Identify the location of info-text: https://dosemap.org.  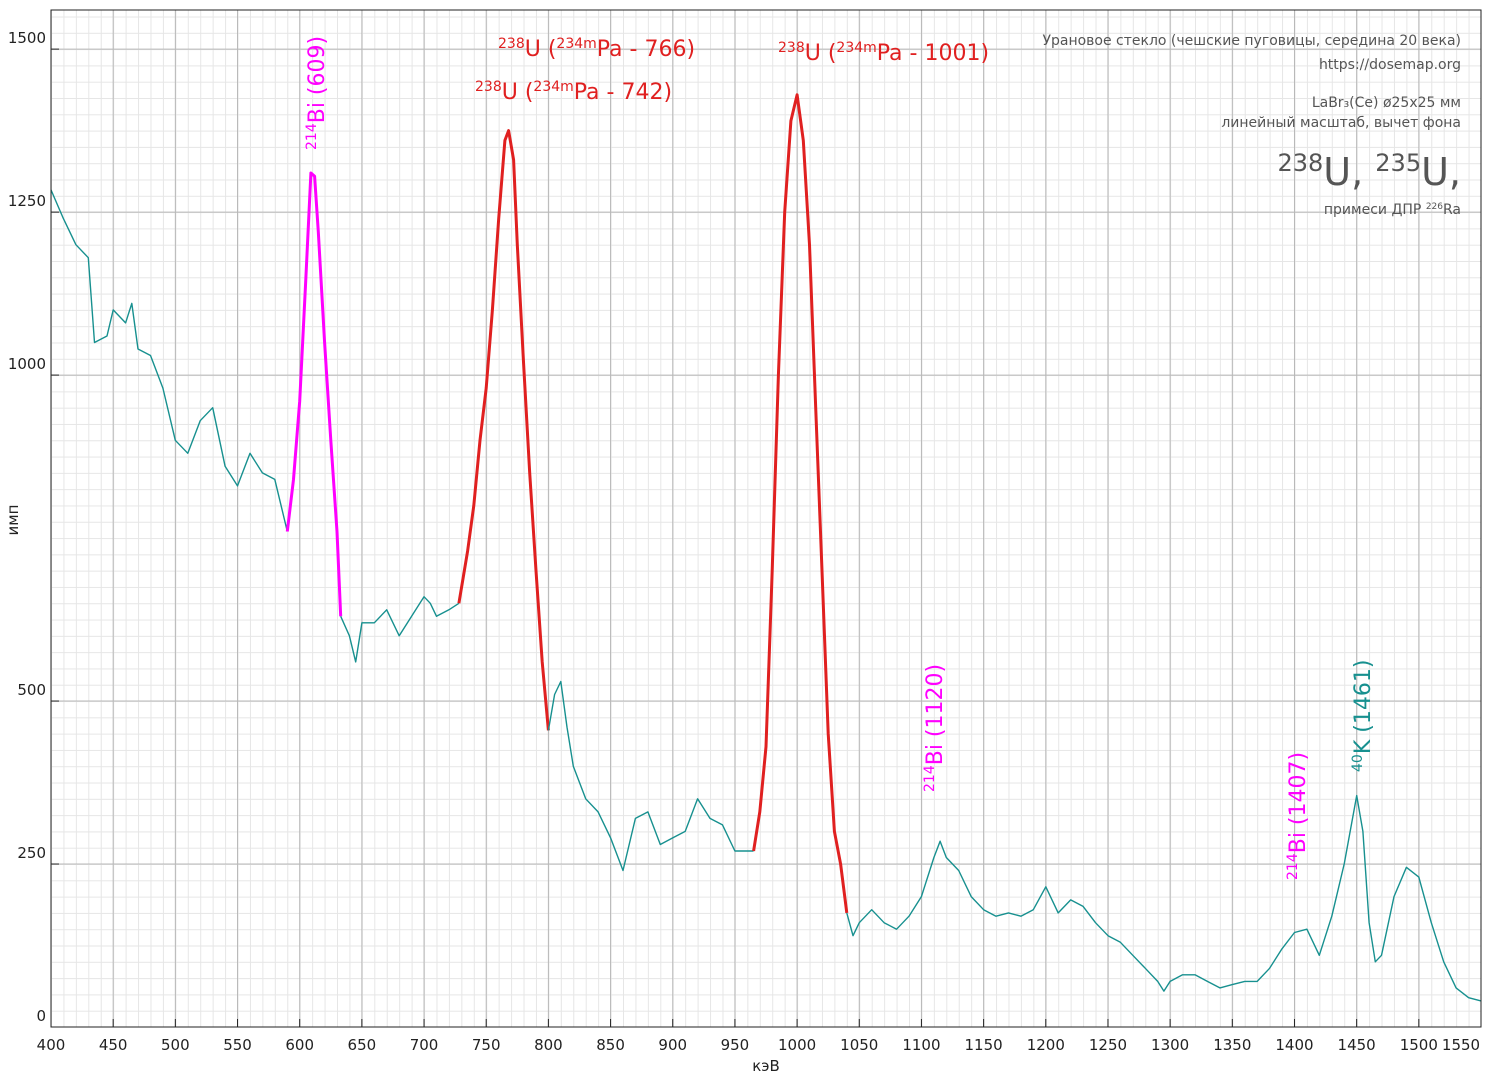
(1390, 65).